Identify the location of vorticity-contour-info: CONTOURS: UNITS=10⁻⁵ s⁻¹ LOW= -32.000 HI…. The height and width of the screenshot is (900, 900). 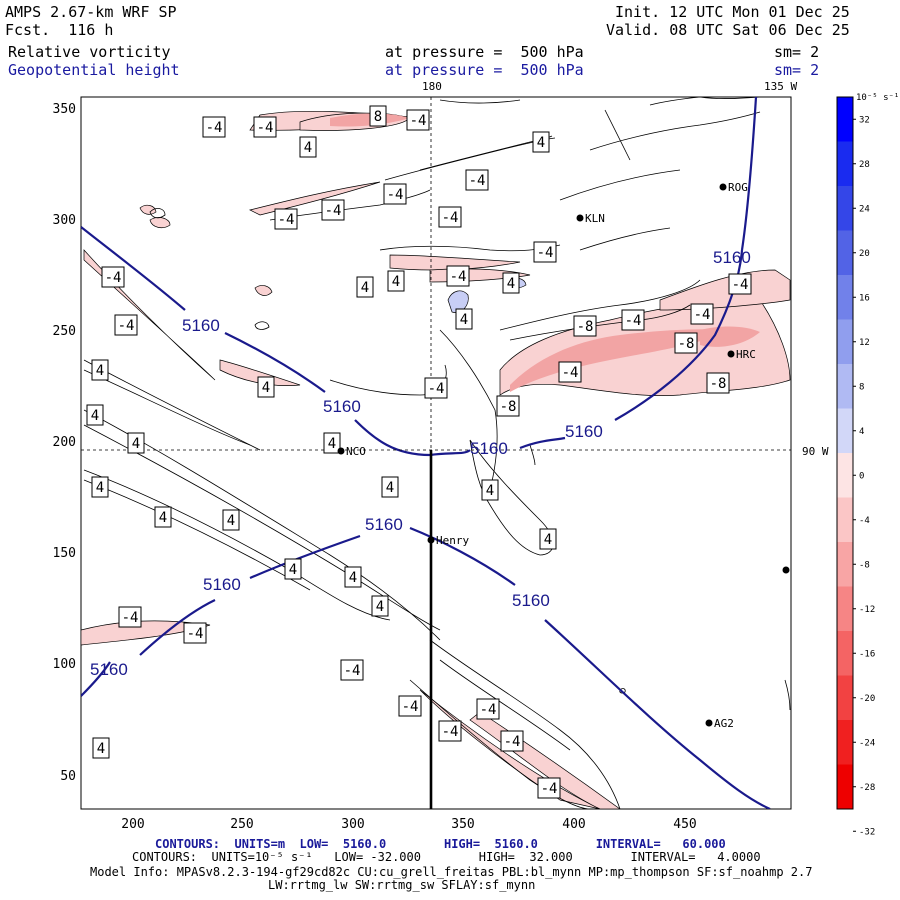
(446, 857).